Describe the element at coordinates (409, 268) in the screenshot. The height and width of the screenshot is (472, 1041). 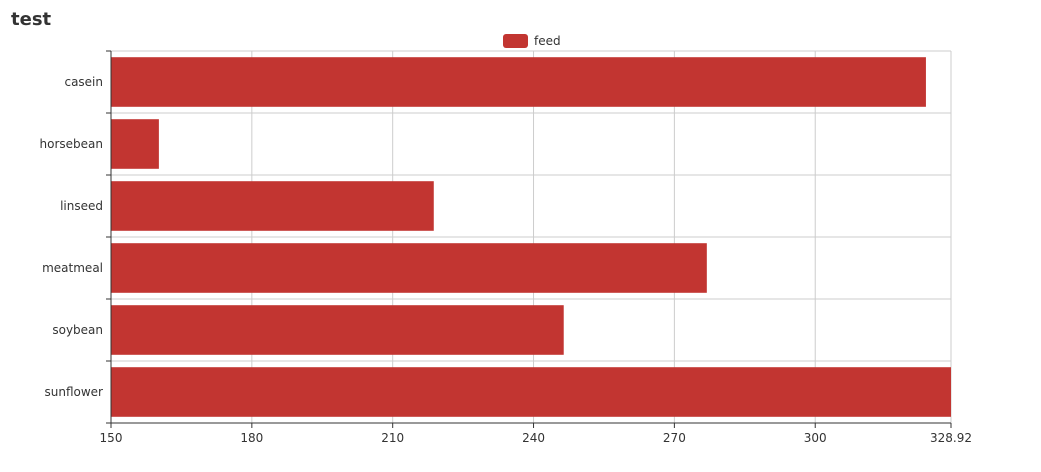
I see `bar-meatmeal` at that location.